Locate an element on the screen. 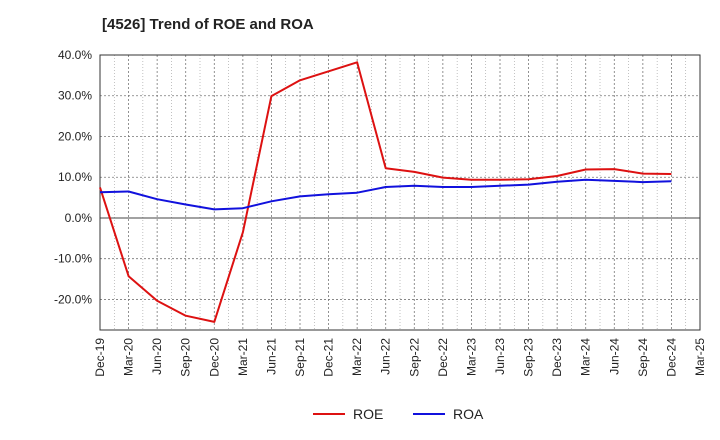 The image size is (720, 440). legend: ROE ROA is located at coordinates (398, 414).